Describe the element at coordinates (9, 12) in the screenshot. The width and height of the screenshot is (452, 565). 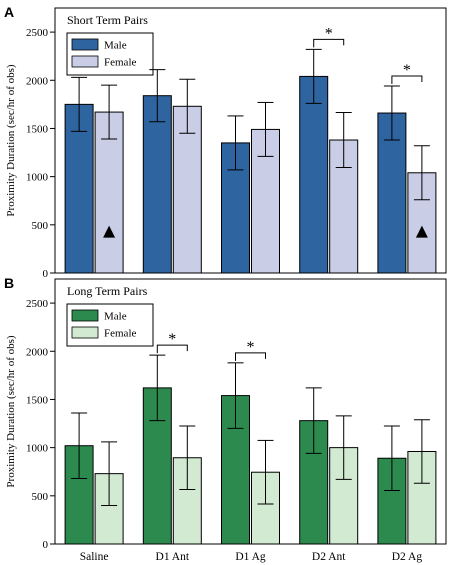
I see `panel-label: A` at that location.